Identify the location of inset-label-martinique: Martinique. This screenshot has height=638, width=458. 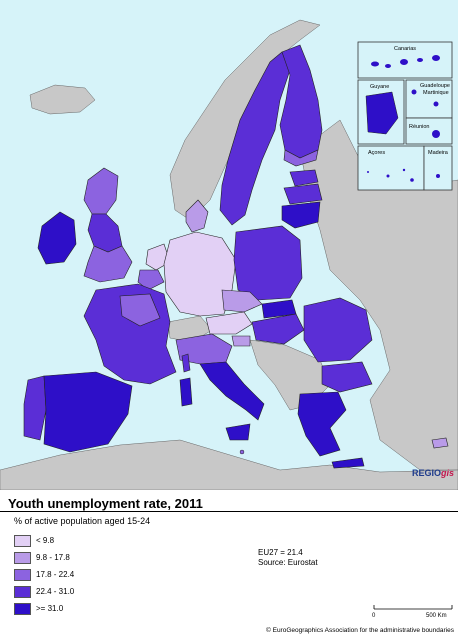
(436, 93).